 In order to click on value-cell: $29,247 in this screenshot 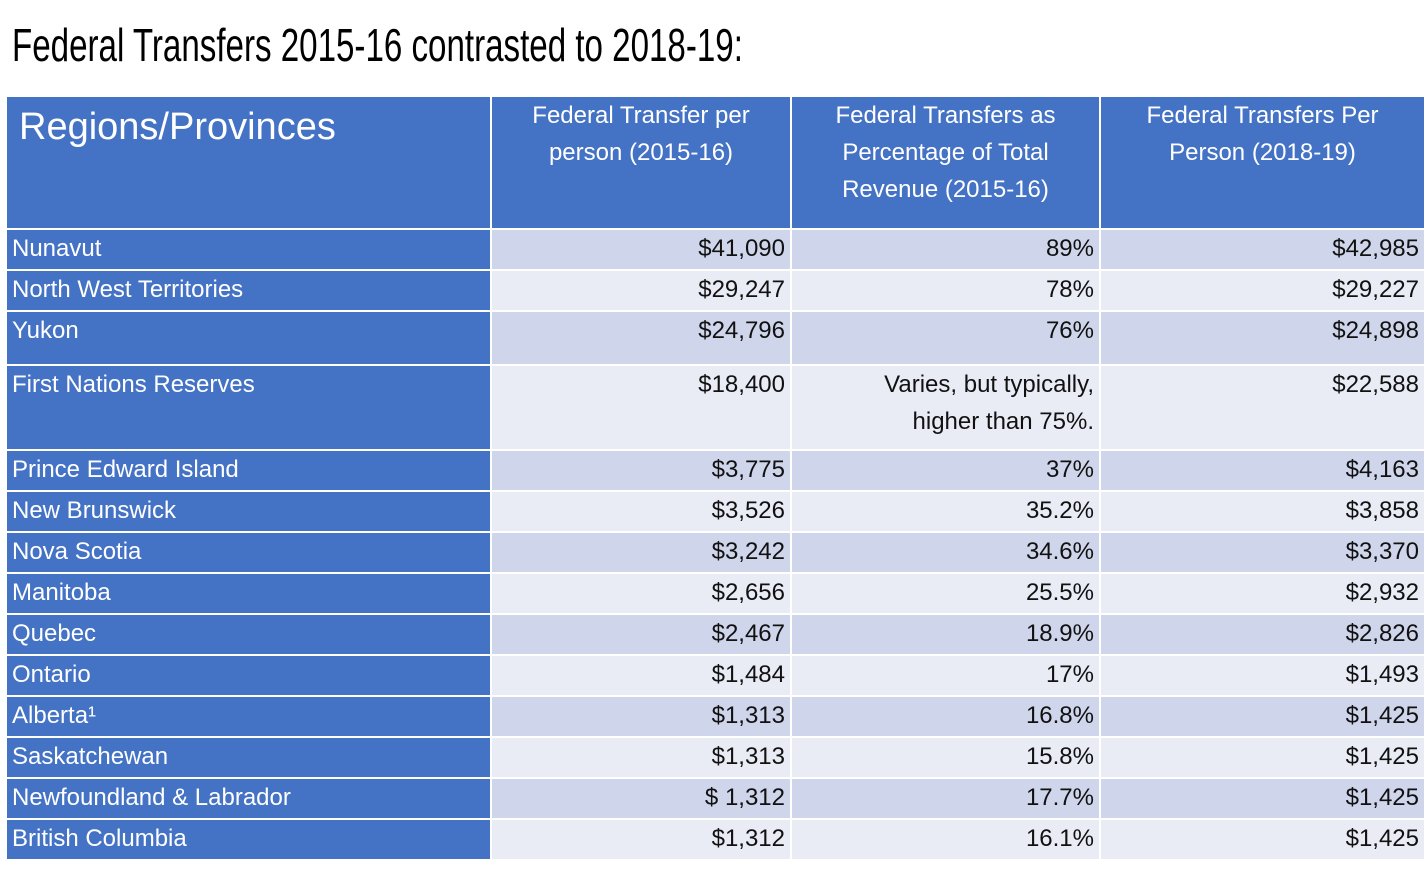, I will do `click(641, 290)`.